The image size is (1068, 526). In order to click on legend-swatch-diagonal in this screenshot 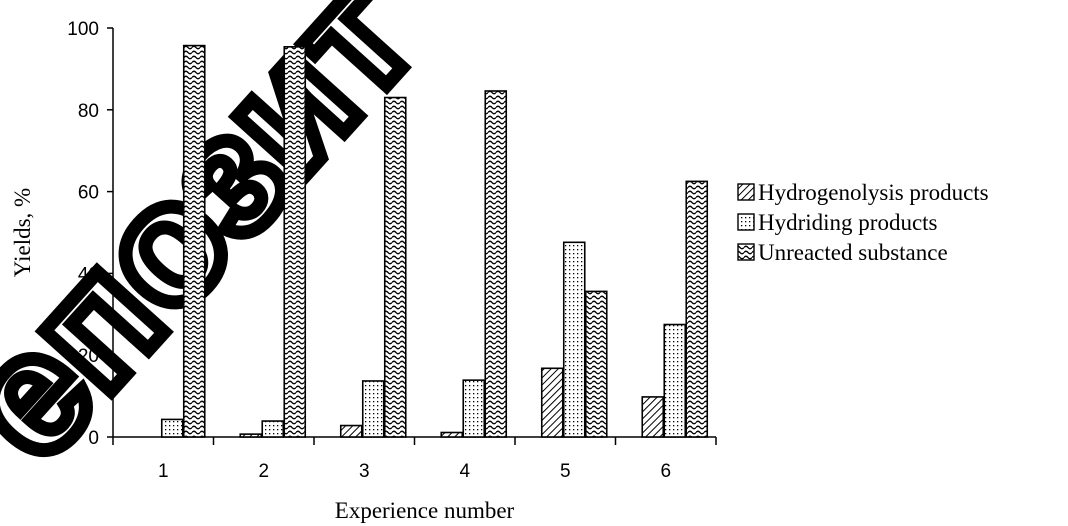, I will do `click(746, 192)`.